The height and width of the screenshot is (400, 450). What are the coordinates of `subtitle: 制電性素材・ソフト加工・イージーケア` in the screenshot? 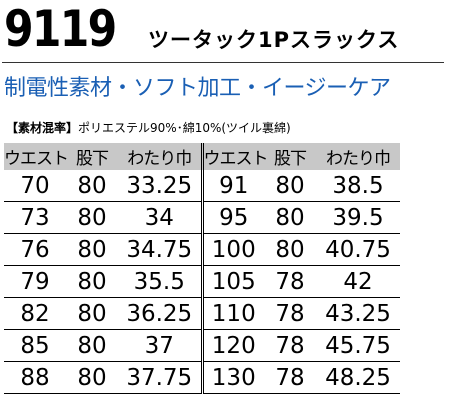 It's located at (197, 88).